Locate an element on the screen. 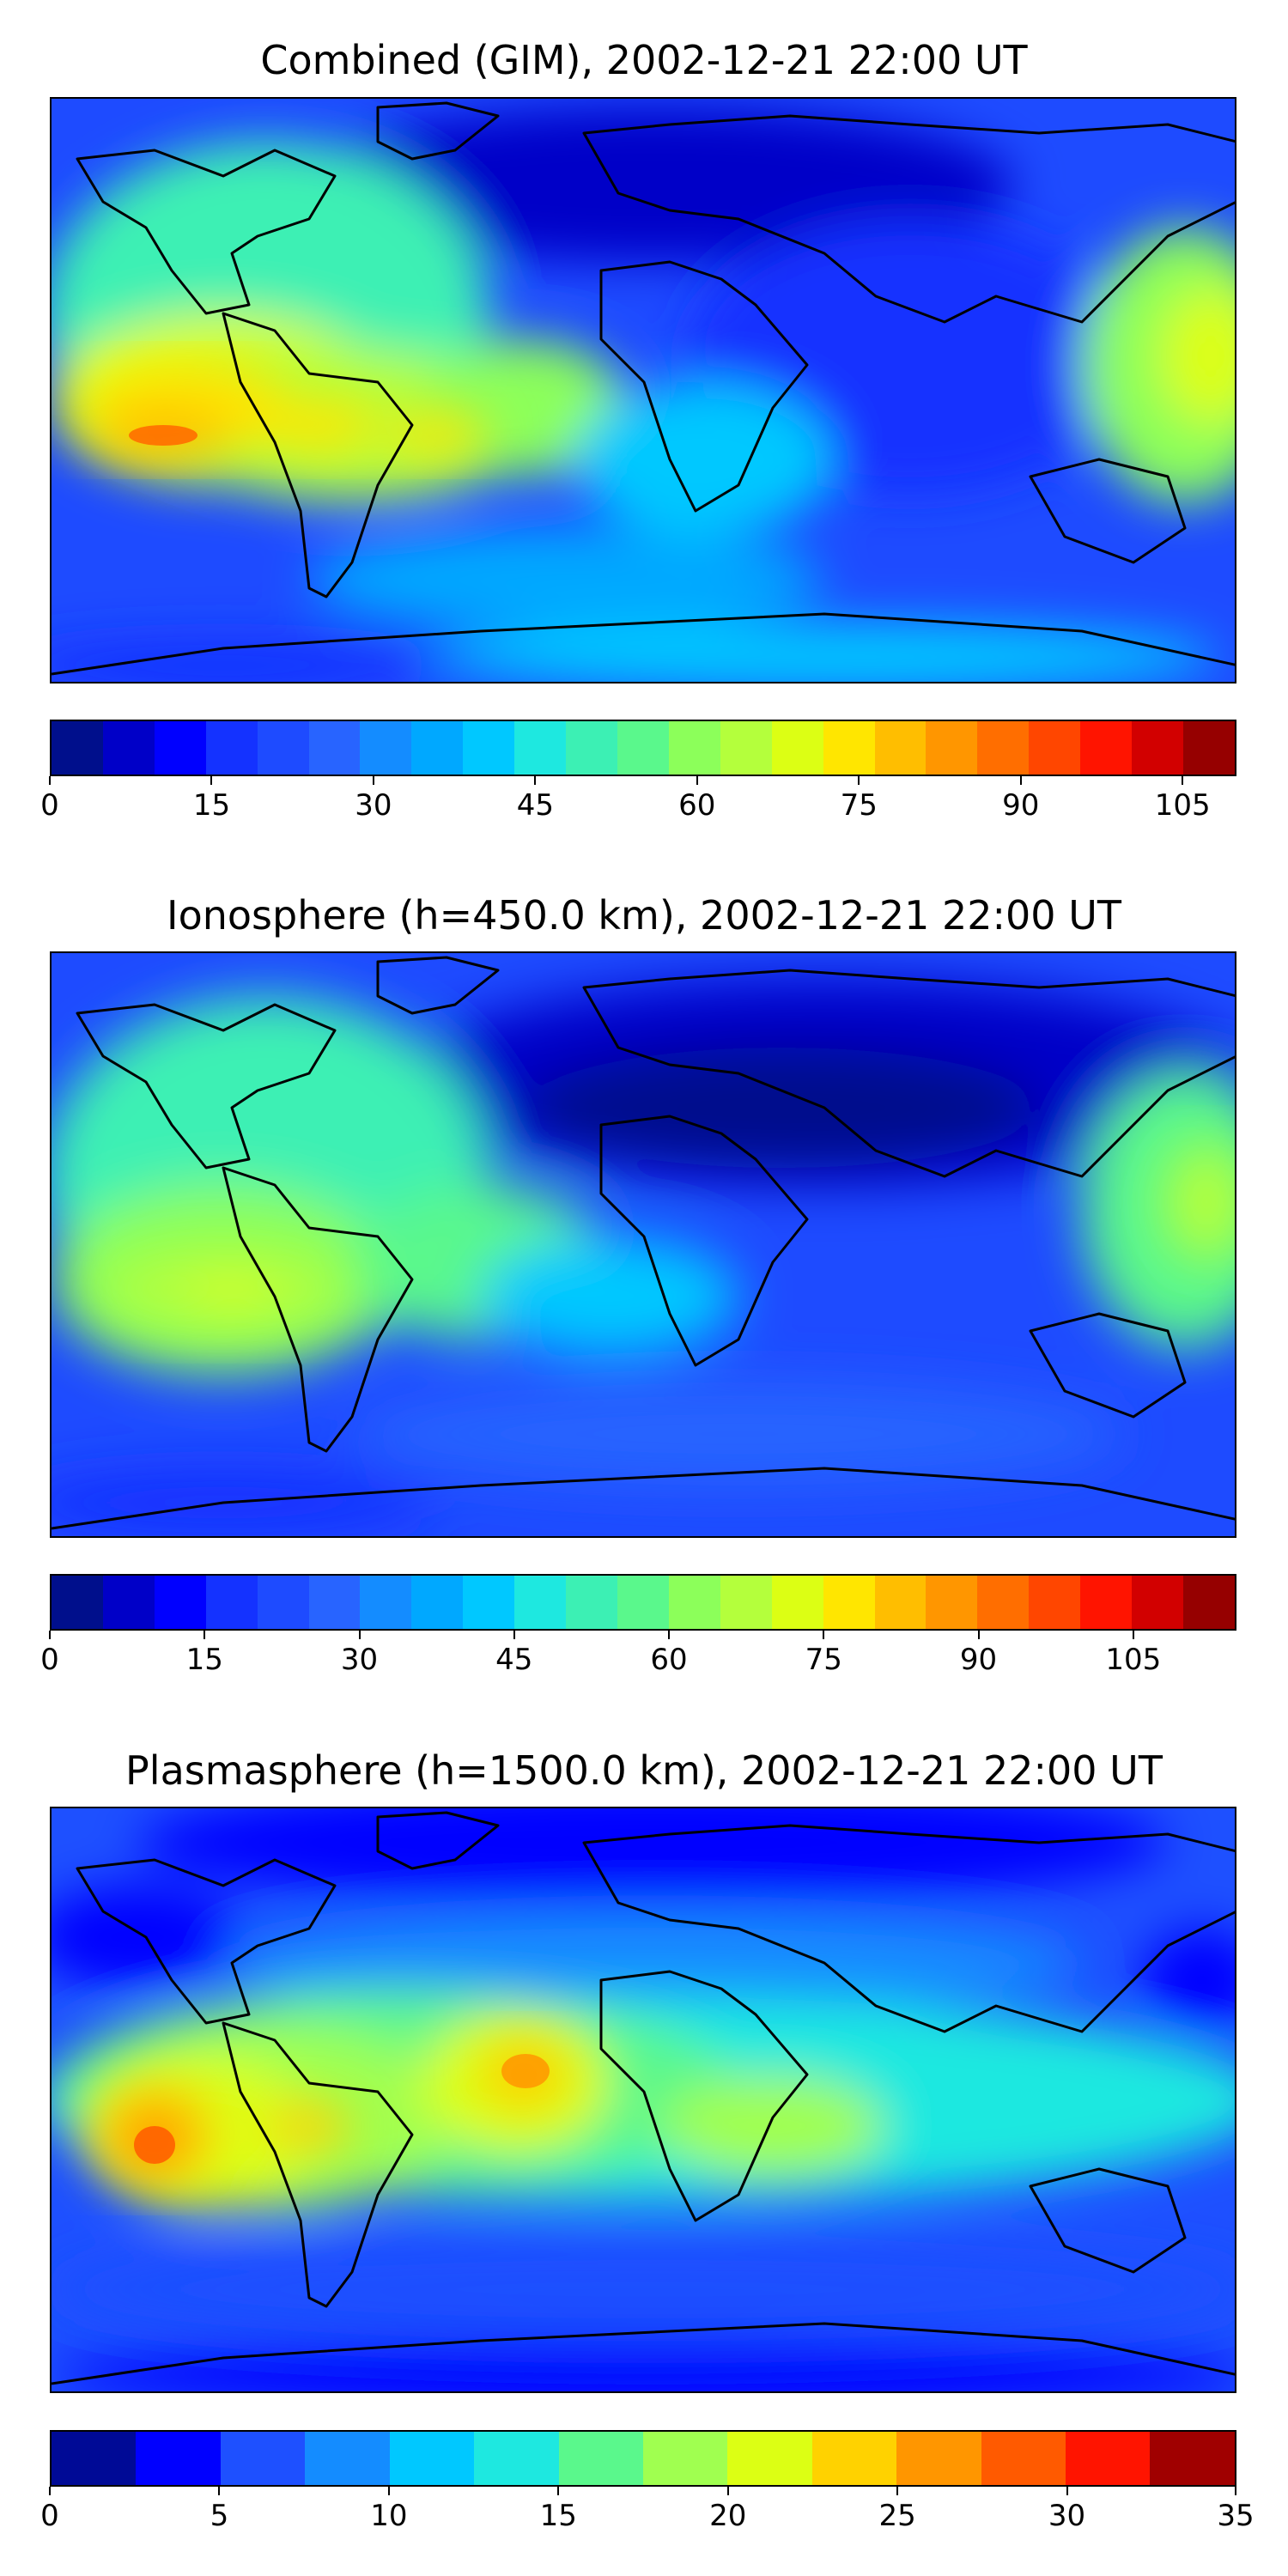  colorbar-tick-label: 35 is located at coordinates (1236, 2516).